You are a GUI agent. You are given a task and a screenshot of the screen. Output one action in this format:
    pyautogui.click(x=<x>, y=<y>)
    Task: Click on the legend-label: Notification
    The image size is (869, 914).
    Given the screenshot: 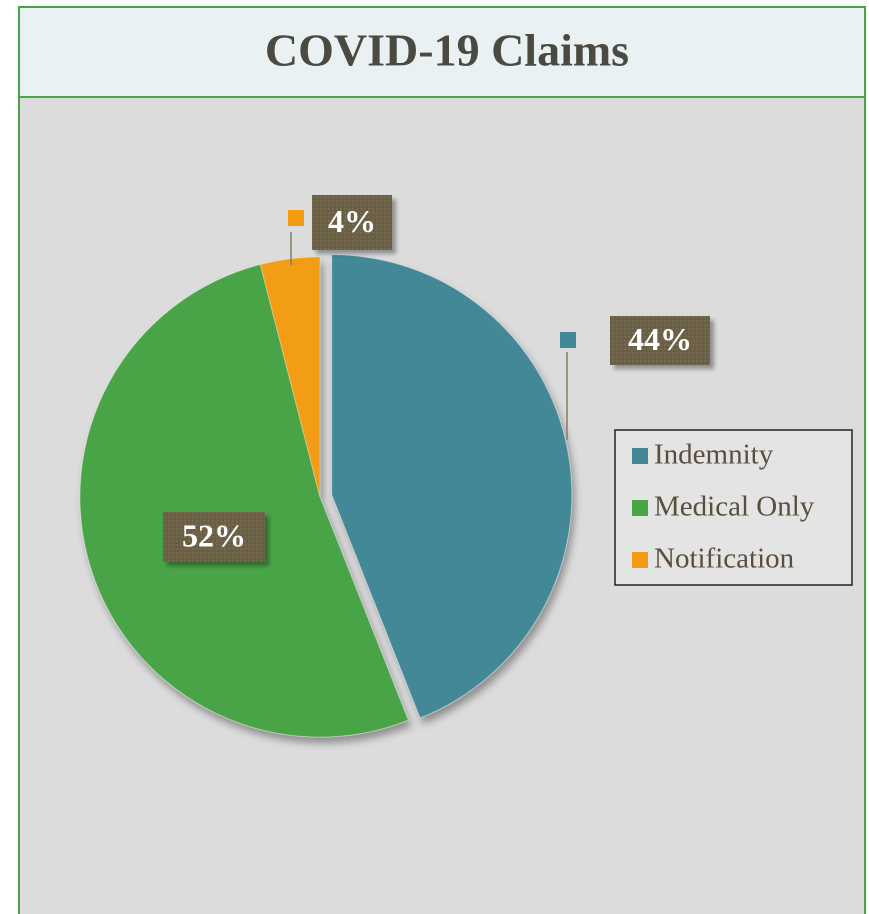 What is the action you would take?
    pyautogui.click(x=724, y=559)
    